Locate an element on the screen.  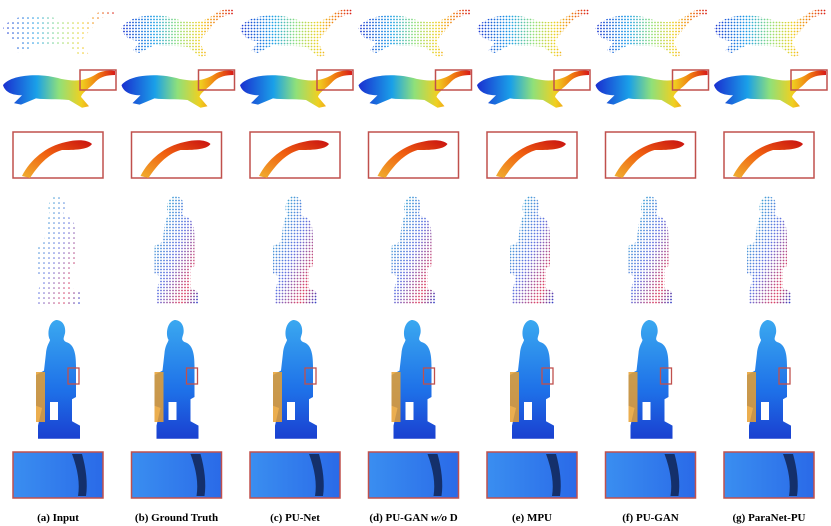
column: (c) PU-Net is located at coordinates (297, 266).